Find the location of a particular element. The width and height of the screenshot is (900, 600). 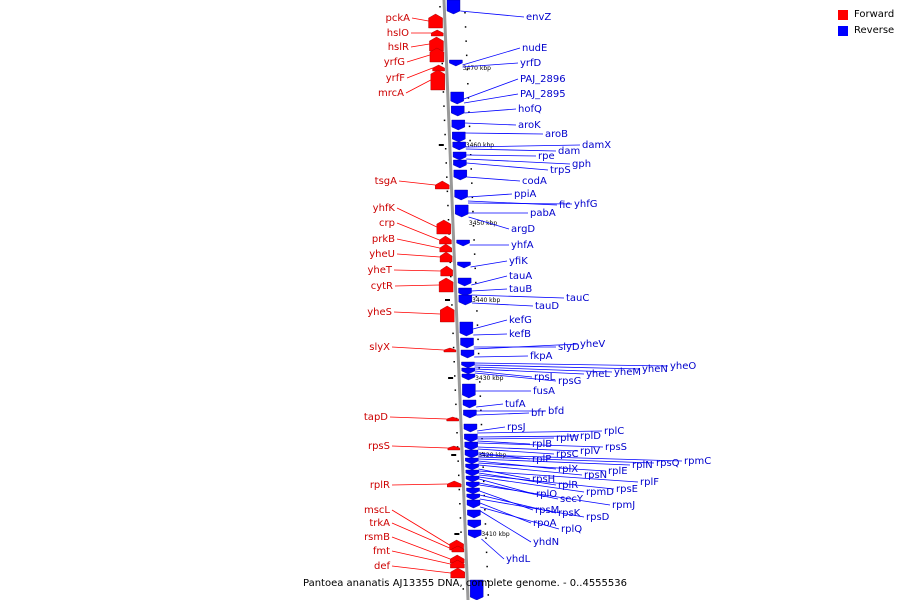

legend-forward-swatch is located at coordinates (843, 15).